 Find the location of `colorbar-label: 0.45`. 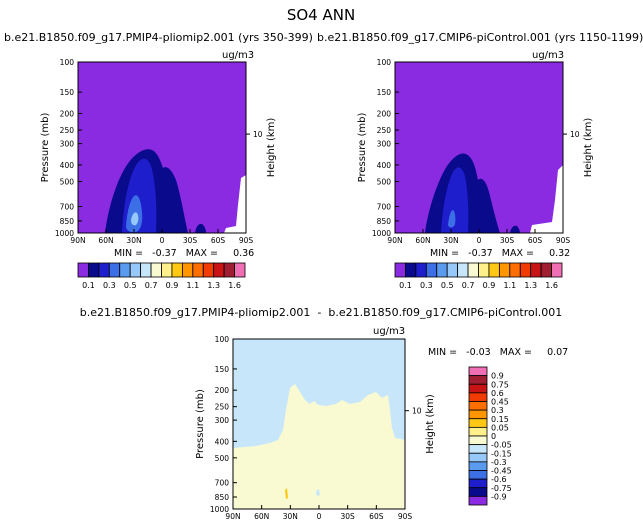

colorbar-label: 0.45 is located at coordinates (500, 402).